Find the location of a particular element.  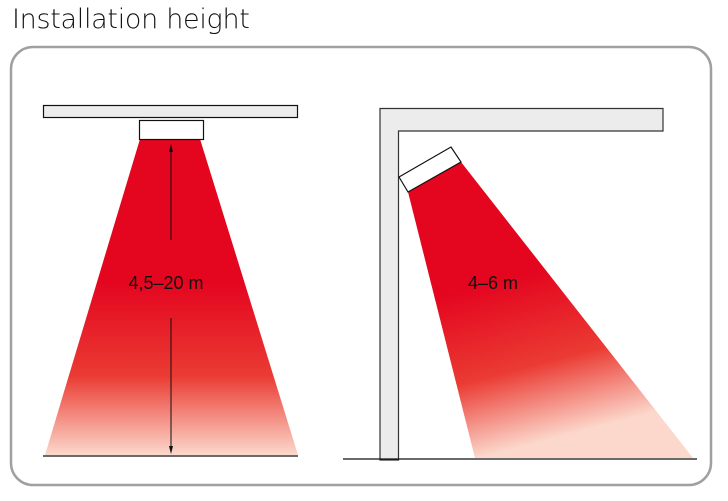

height-label-right: 4–6 m is located at coordinates (493, 283).